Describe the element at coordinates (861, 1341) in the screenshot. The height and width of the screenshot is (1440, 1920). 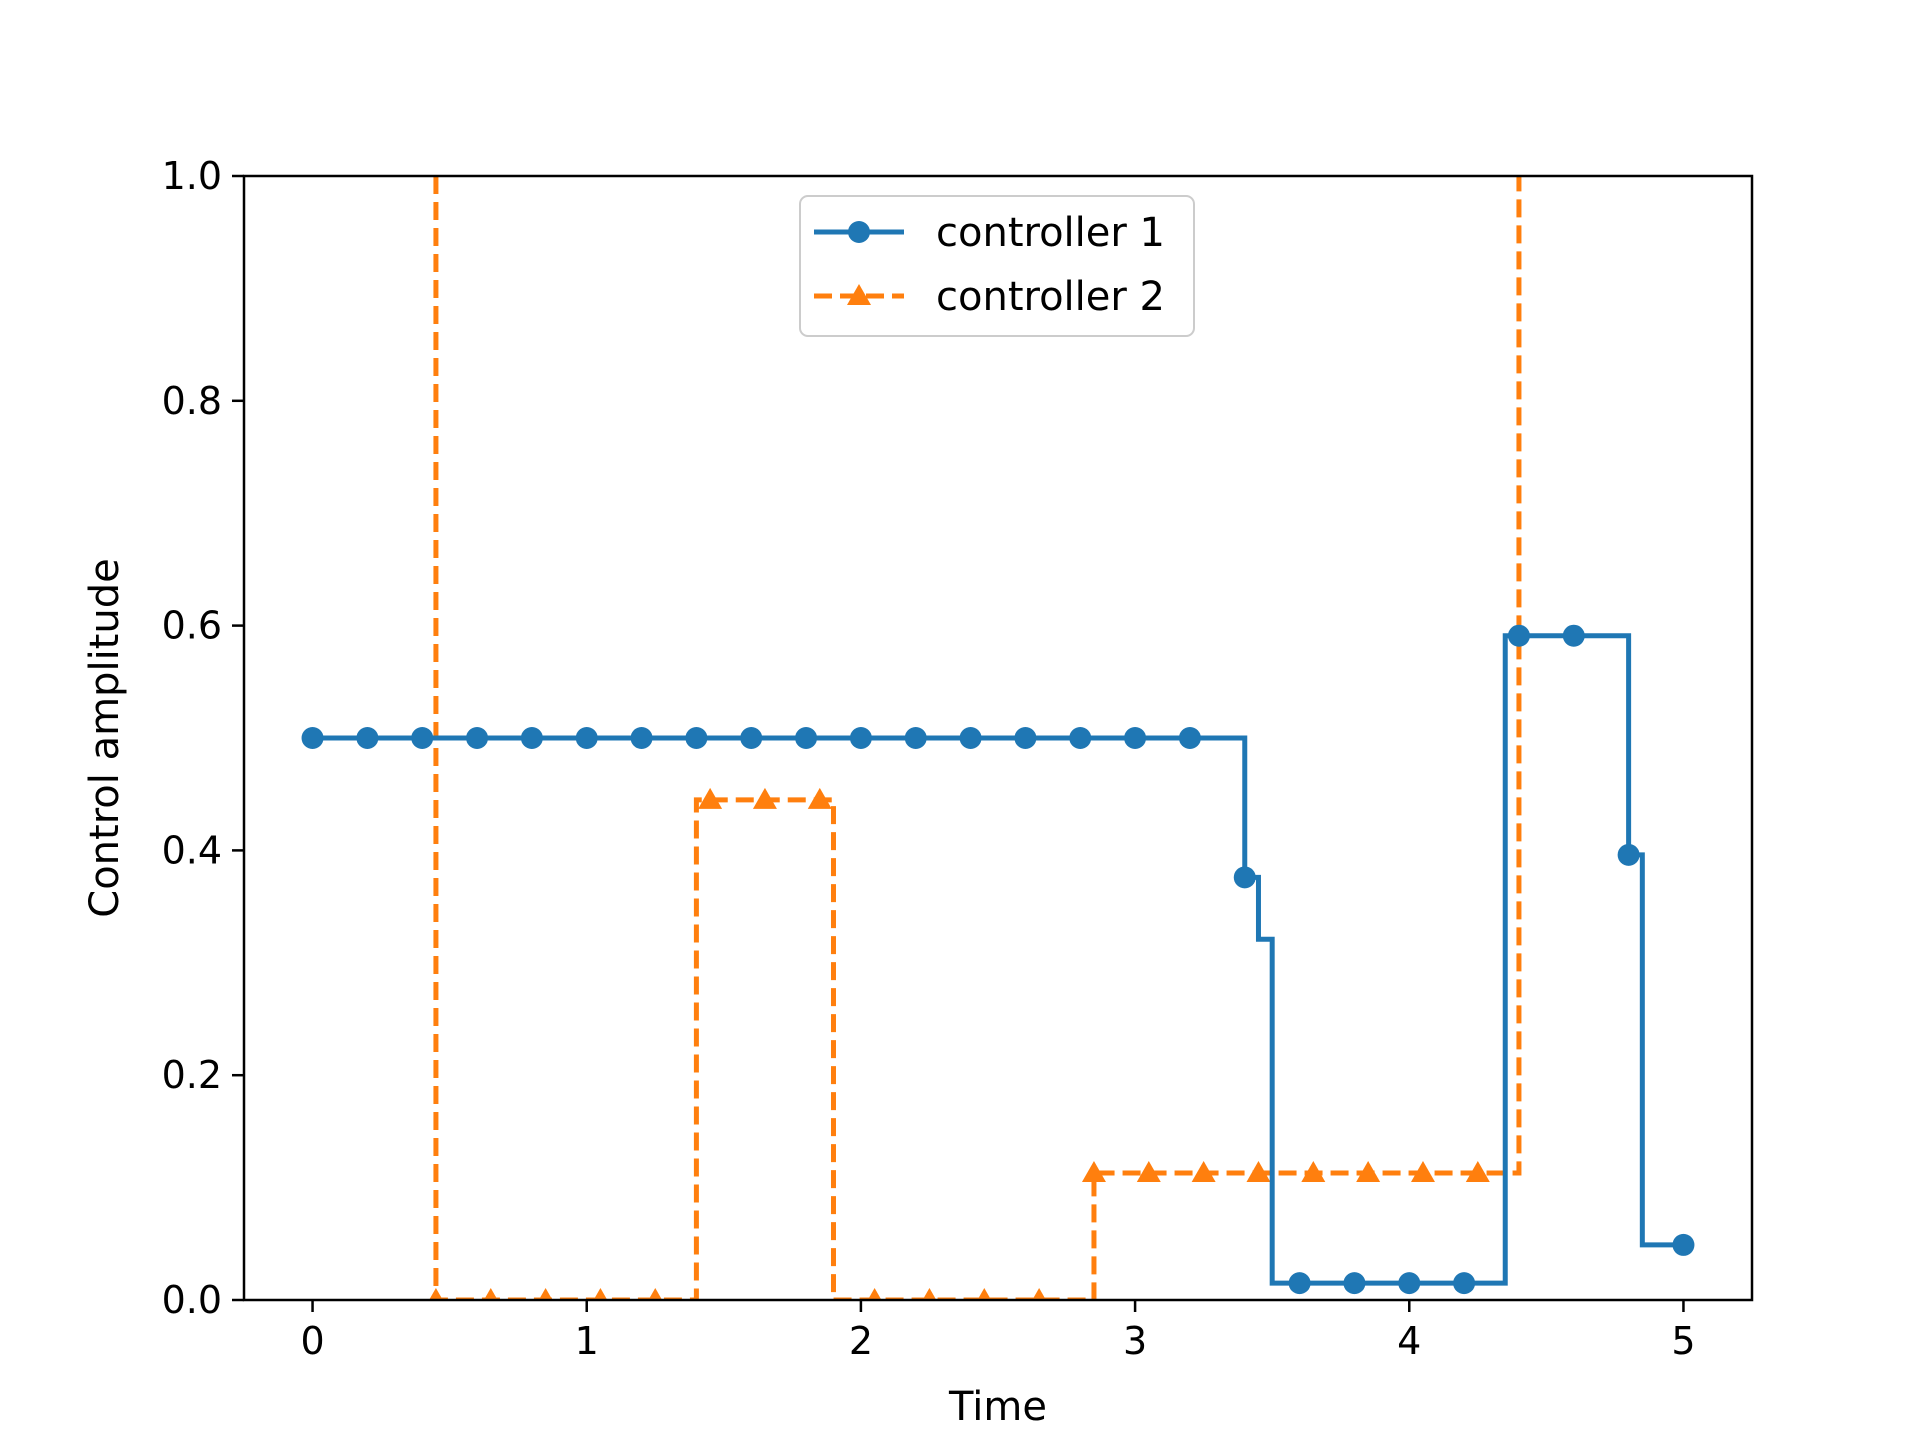
I see `x-tick-label: 2` at that location.